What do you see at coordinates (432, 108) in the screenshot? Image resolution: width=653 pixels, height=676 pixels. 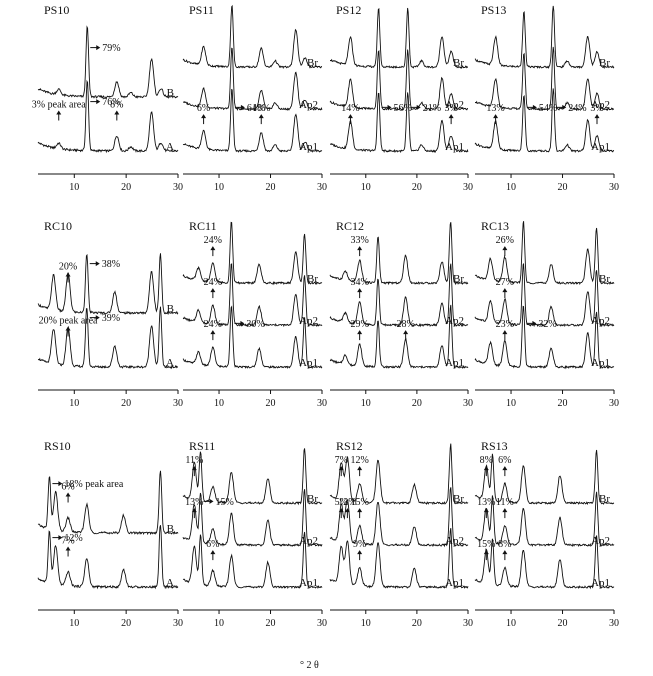 I see `annotation-label: 21%` at bounding box center [432, 108].